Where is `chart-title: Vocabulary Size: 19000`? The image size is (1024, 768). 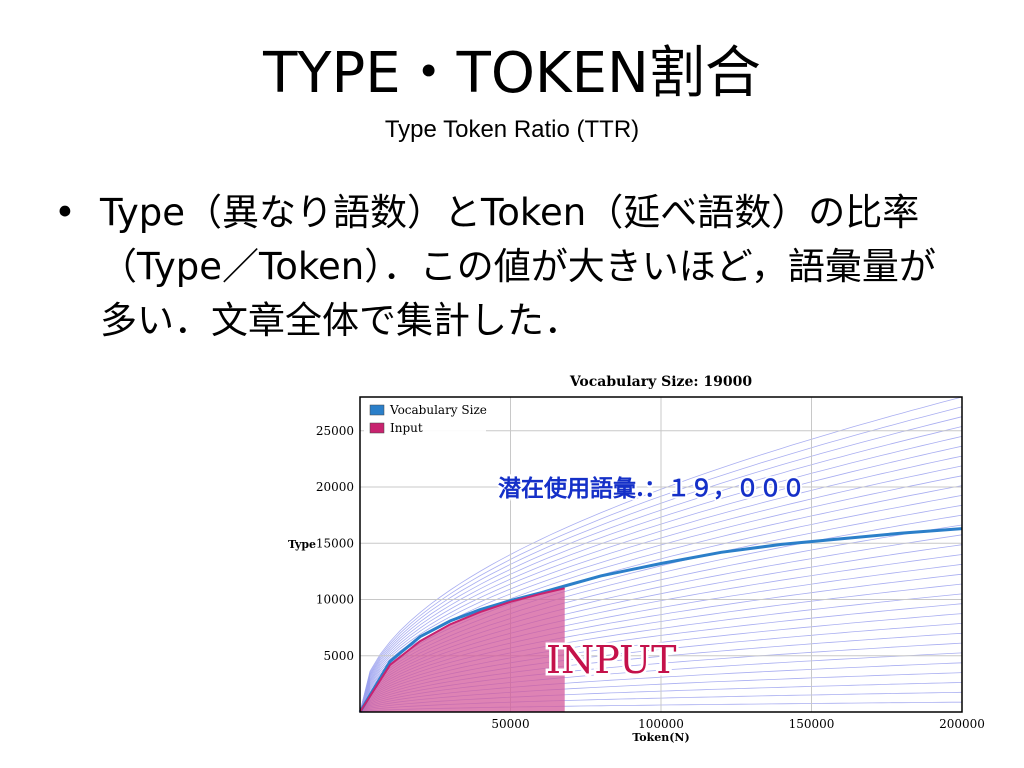 chart-title: Vocabulary Size: 19000 is located at coordinates (661, 382).